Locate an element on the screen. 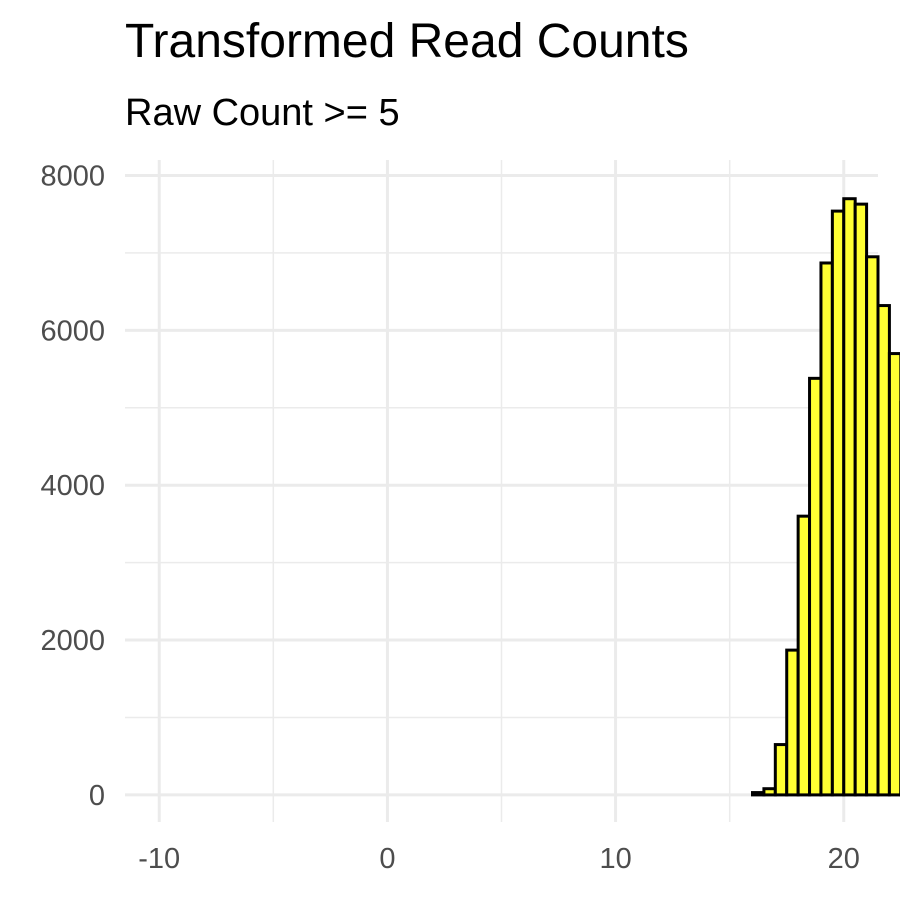 The image size is (900, 900). y-axis-ticks: 0 2000 4000 6000 8000 is located at coordinates (72, 485).